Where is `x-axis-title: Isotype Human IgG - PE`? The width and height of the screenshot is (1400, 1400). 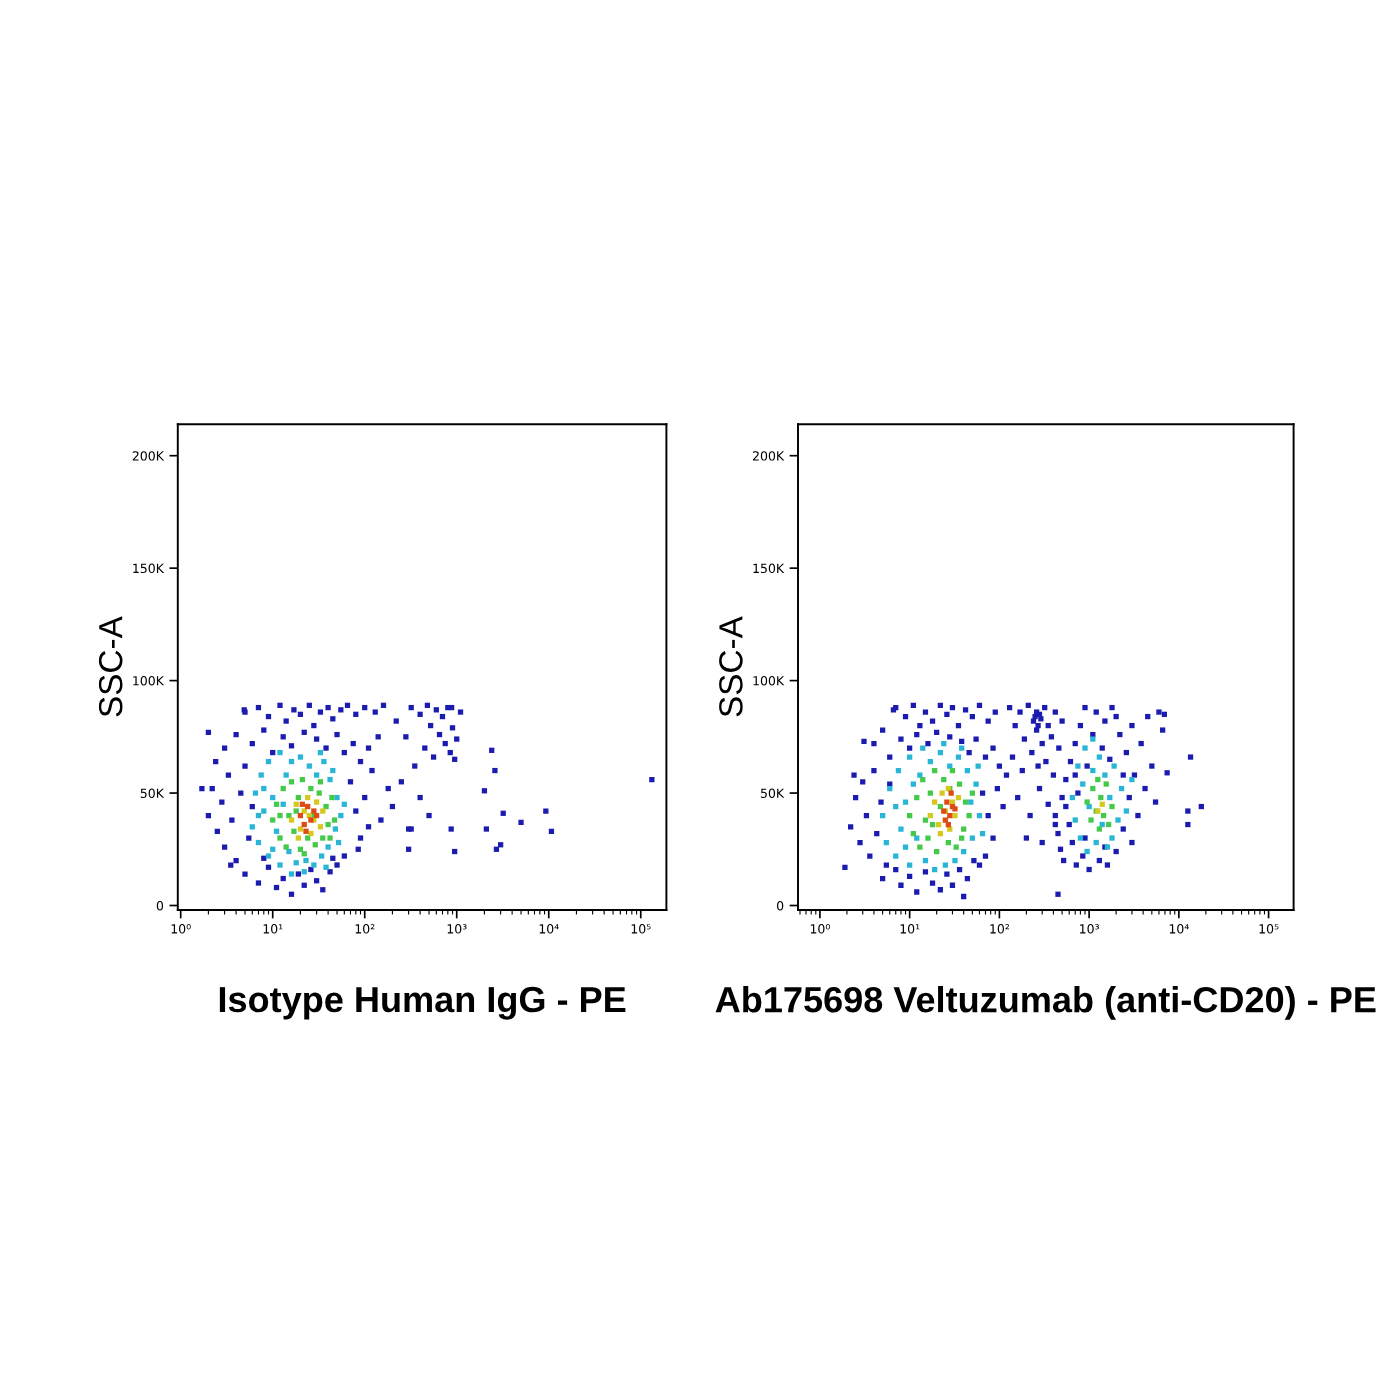
x-axis-title: Isotype Human IgG - PE is located at coordinates (422, 1003).